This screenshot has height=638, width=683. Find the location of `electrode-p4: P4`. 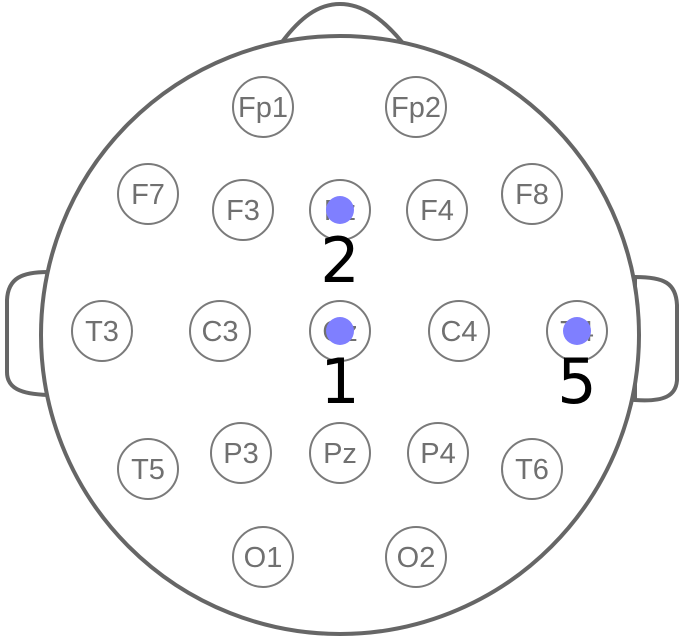

electrode-p4: P4 is located at coordinates (438, 453).